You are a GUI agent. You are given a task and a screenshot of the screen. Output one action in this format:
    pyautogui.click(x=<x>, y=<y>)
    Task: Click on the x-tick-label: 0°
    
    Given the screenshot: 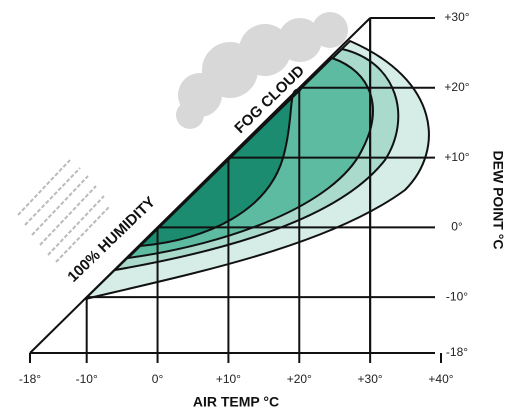 What is the action you would take?
    pyautogui.click(x=158, y=379)
    